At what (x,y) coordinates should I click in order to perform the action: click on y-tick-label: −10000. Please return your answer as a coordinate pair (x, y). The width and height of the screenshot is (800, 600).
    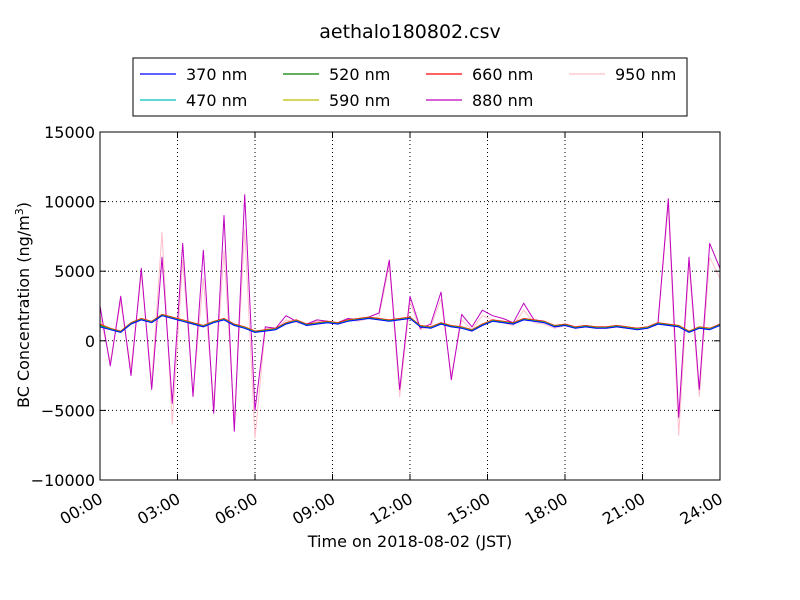
    Looking at the image, I should click on (63, 480).